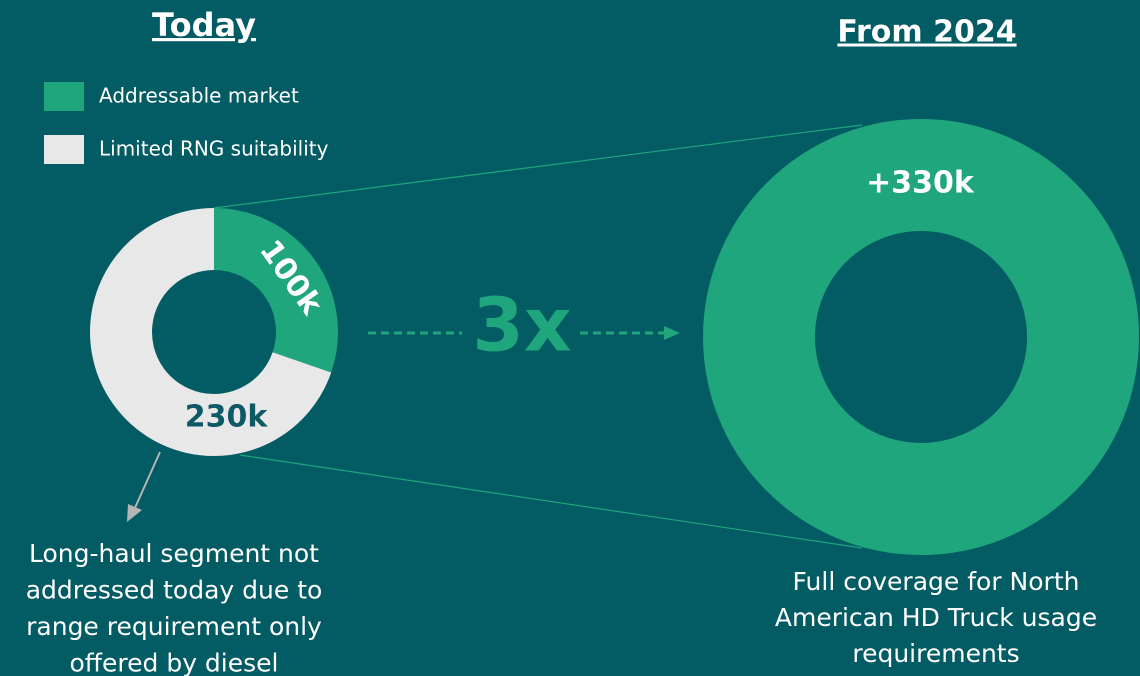  Describe the element at coordinates (199, 96) in the screenshot. I see `legend-label: Addressable market` at that location.